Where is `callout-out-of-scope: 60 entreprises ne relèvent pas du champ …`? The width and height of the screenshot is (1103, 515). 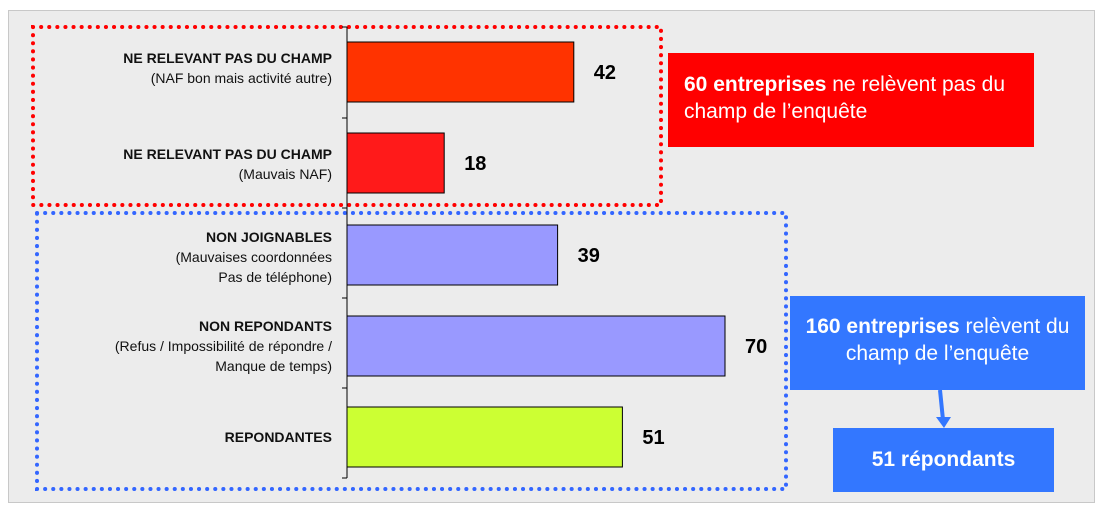
callout-out-of-scope: 60 entreprises ne relèvent pas du champ … is located at coordinates (851, 100).